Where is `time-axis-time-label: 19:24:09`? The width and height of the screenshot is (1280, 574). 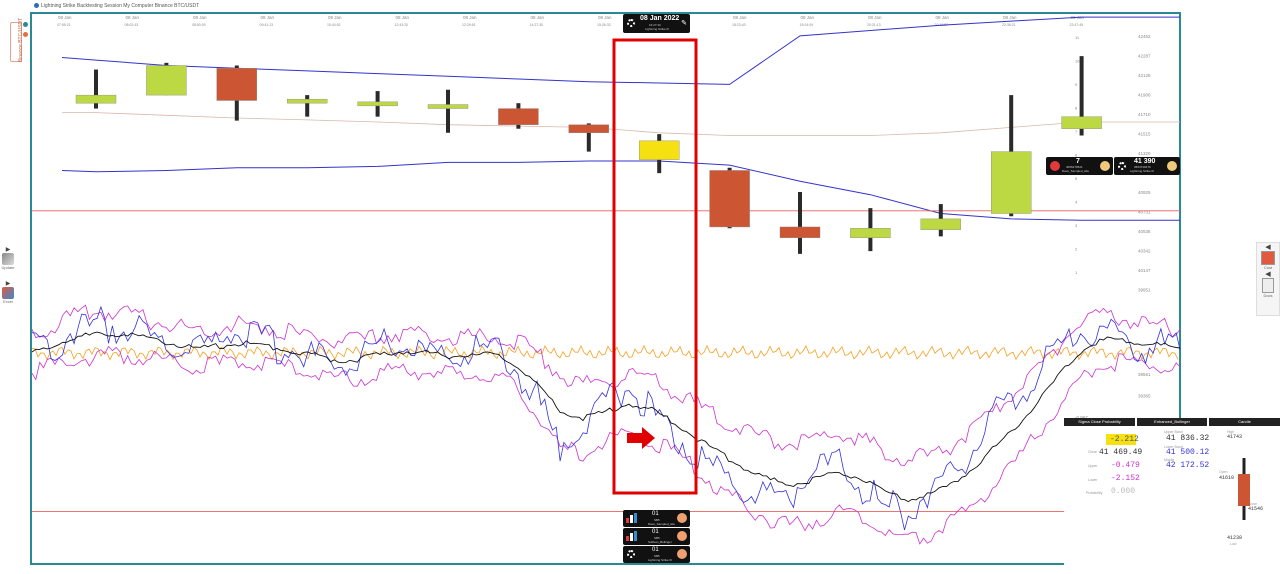 time-axis-time-label: 19:24:09 is located at coordinates (807, 25).